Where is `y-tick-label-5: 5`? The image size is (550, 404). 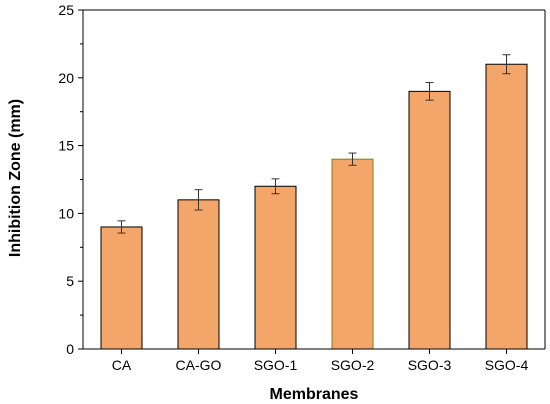 y-tick-label-5: 5 is located at coordinates (70, 281).